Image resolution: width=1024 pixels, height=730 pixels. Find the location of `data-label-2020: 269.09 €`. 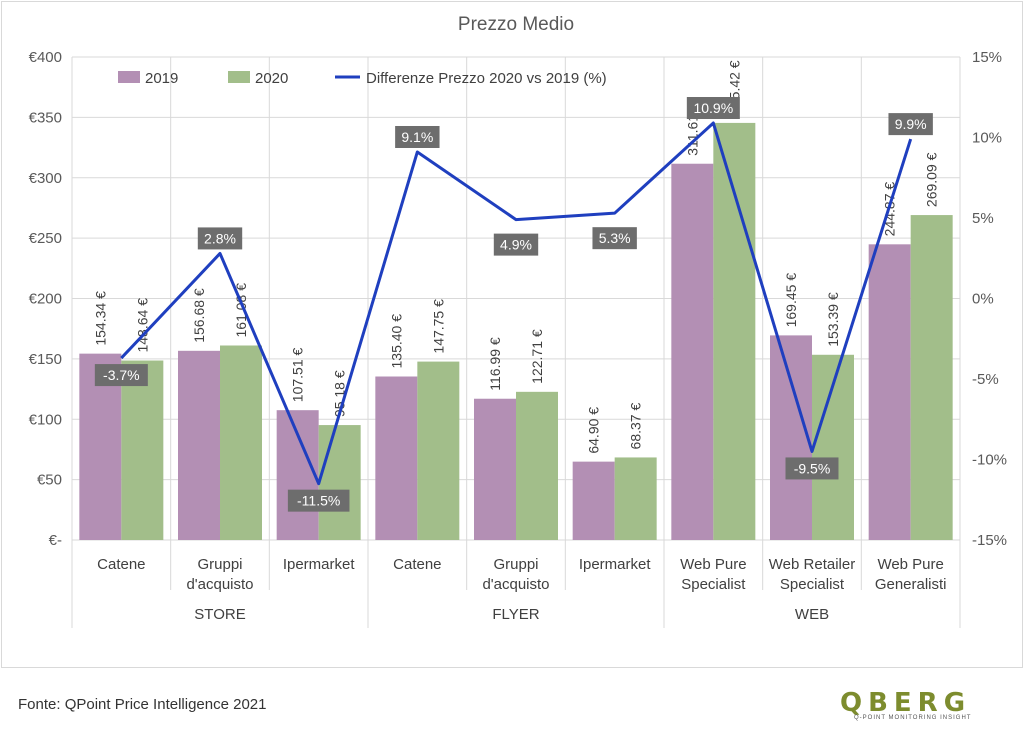

data-label-2020: 269.09 € is located at coordinates (932, 179).